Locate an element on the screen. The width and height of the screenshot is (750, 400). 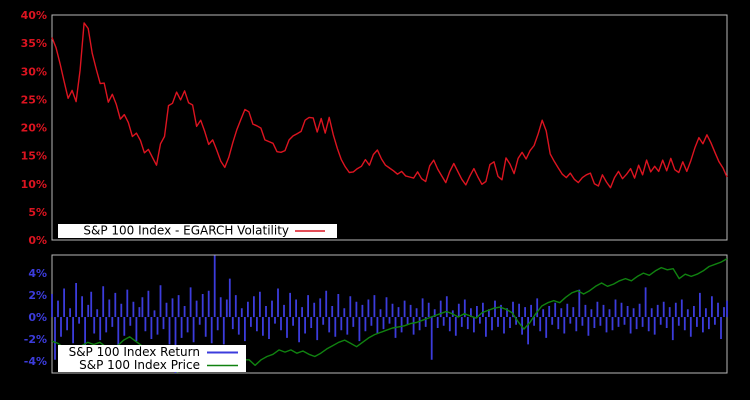
price-legend-label: S&P 100 Index Price is located at coordinates (139, 365).